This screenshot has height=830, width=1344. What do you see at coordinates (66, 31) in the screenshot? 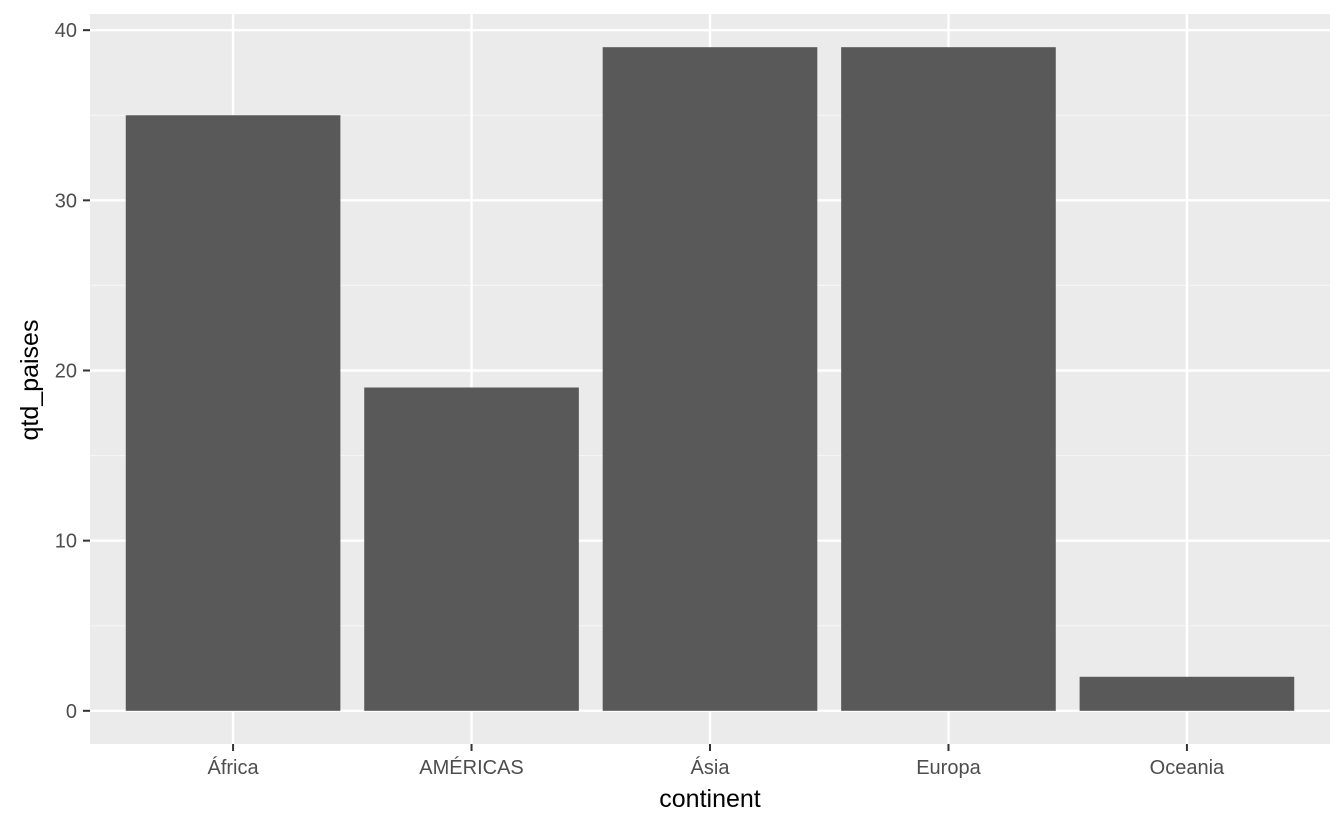
I see `y-tick-label: 40` at bounding box center [66, 31].